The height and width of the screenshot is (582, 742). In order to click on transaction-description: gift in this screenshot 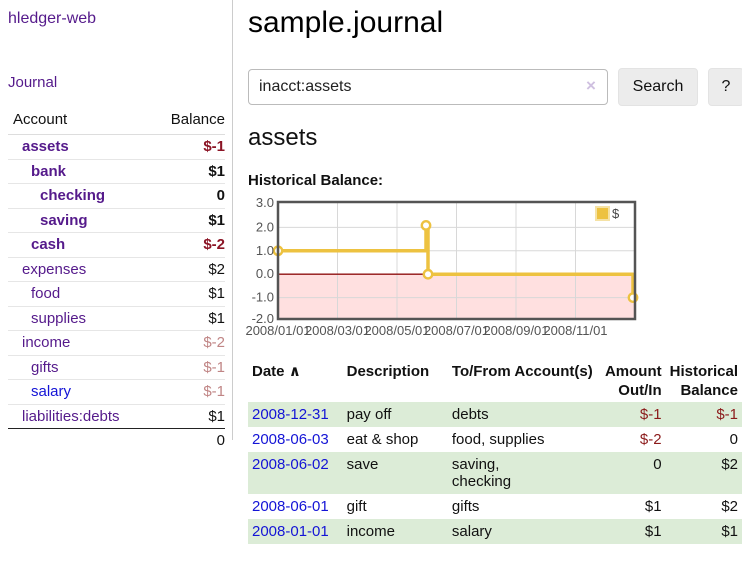, I will do `click(356, 506)`.